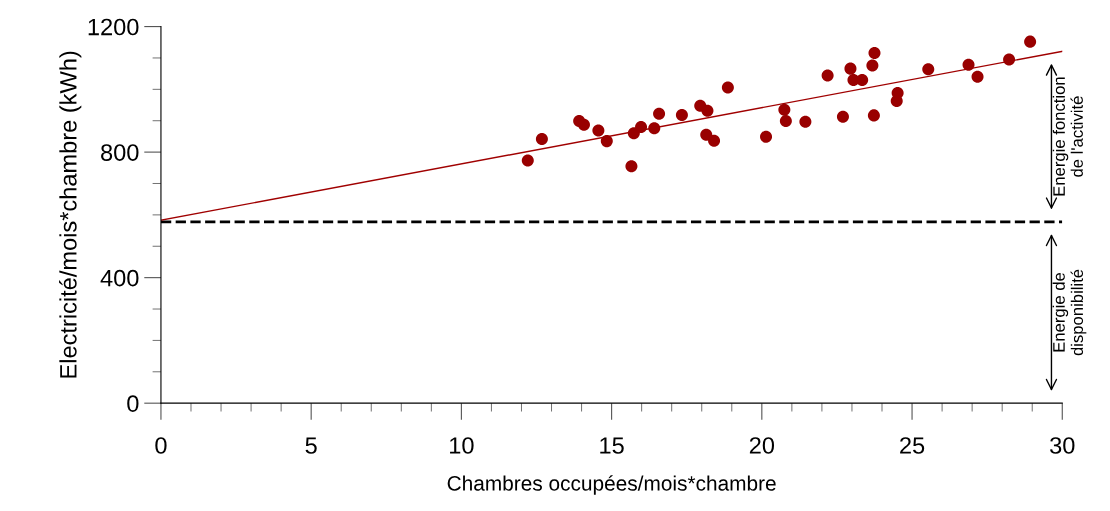 Image resolution: width=1110 pixels, height=511 pixels. I want to click on annotation: Energie de disponibilité, so click(1069, 312).